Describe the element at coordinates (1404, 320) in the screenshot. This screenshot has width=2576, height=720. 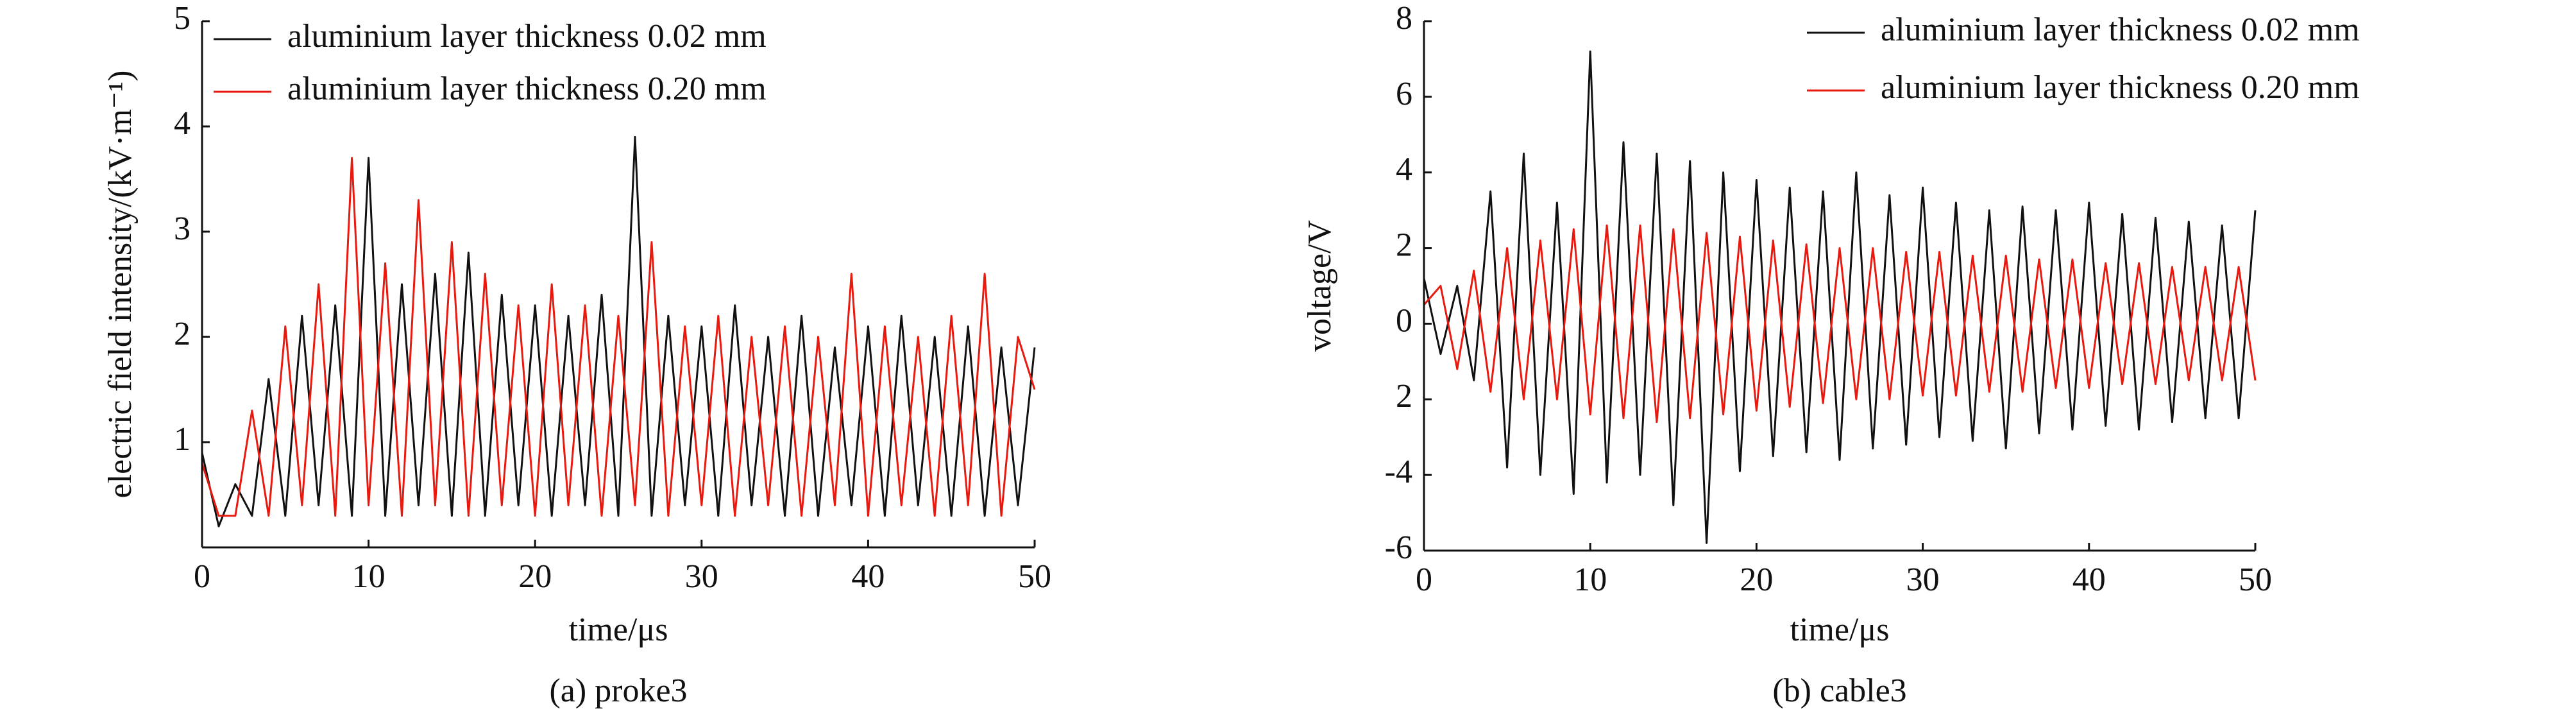
I see `y-tick-label: 0` at that location.